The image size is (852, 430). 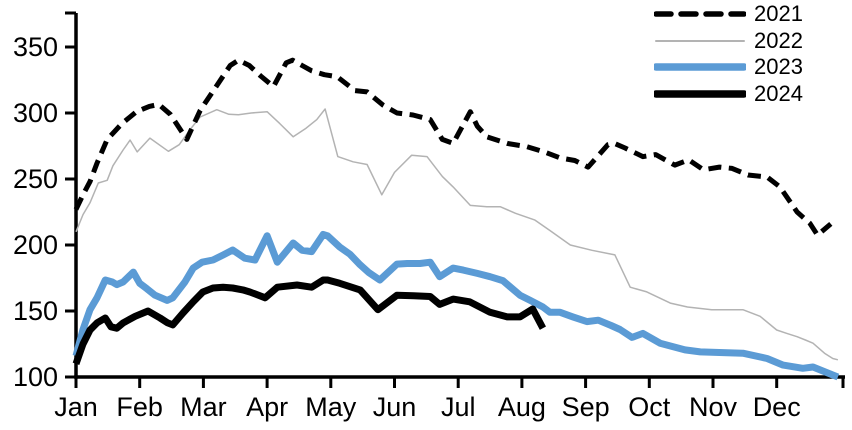 What do you see at coordinates (649, 407) in the screenshot?
I see `x-tick-label: Oct` at bounding box center [649, 407].